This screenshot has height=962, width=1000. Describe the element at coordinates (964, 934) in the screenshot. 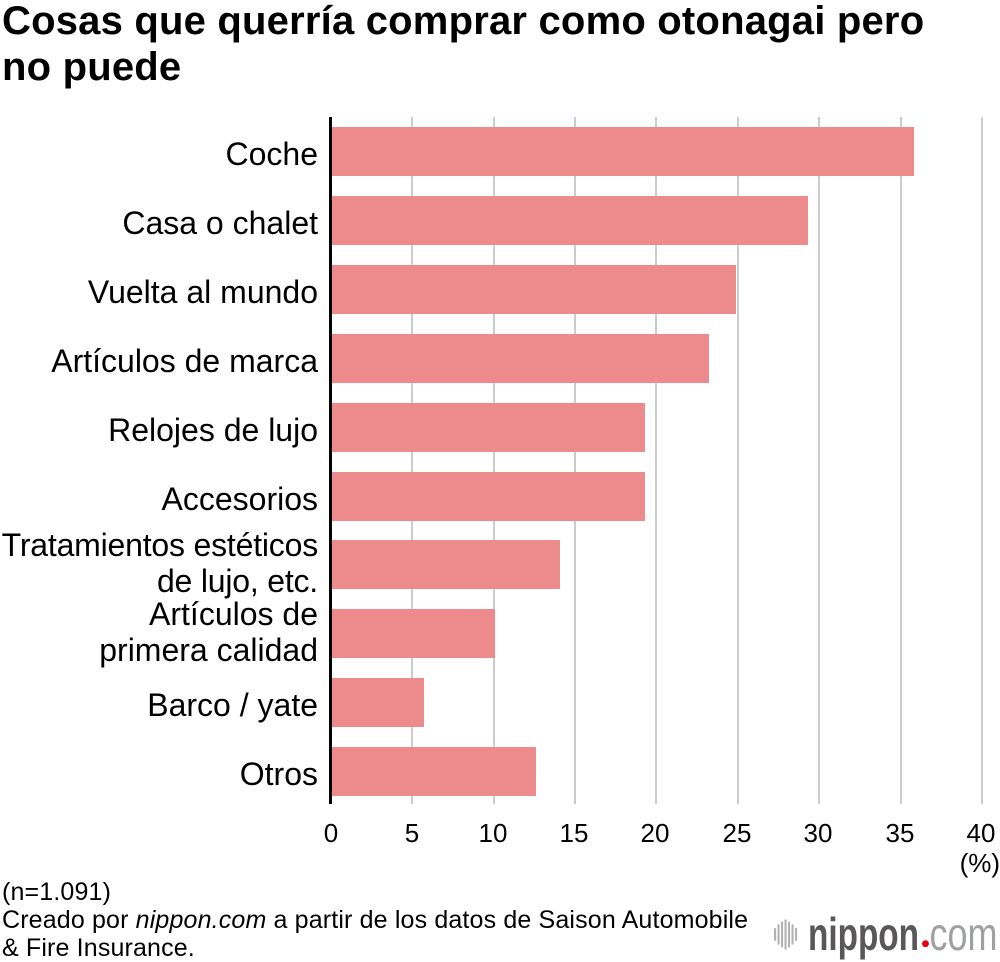

I see `svg-text: com` at that location.